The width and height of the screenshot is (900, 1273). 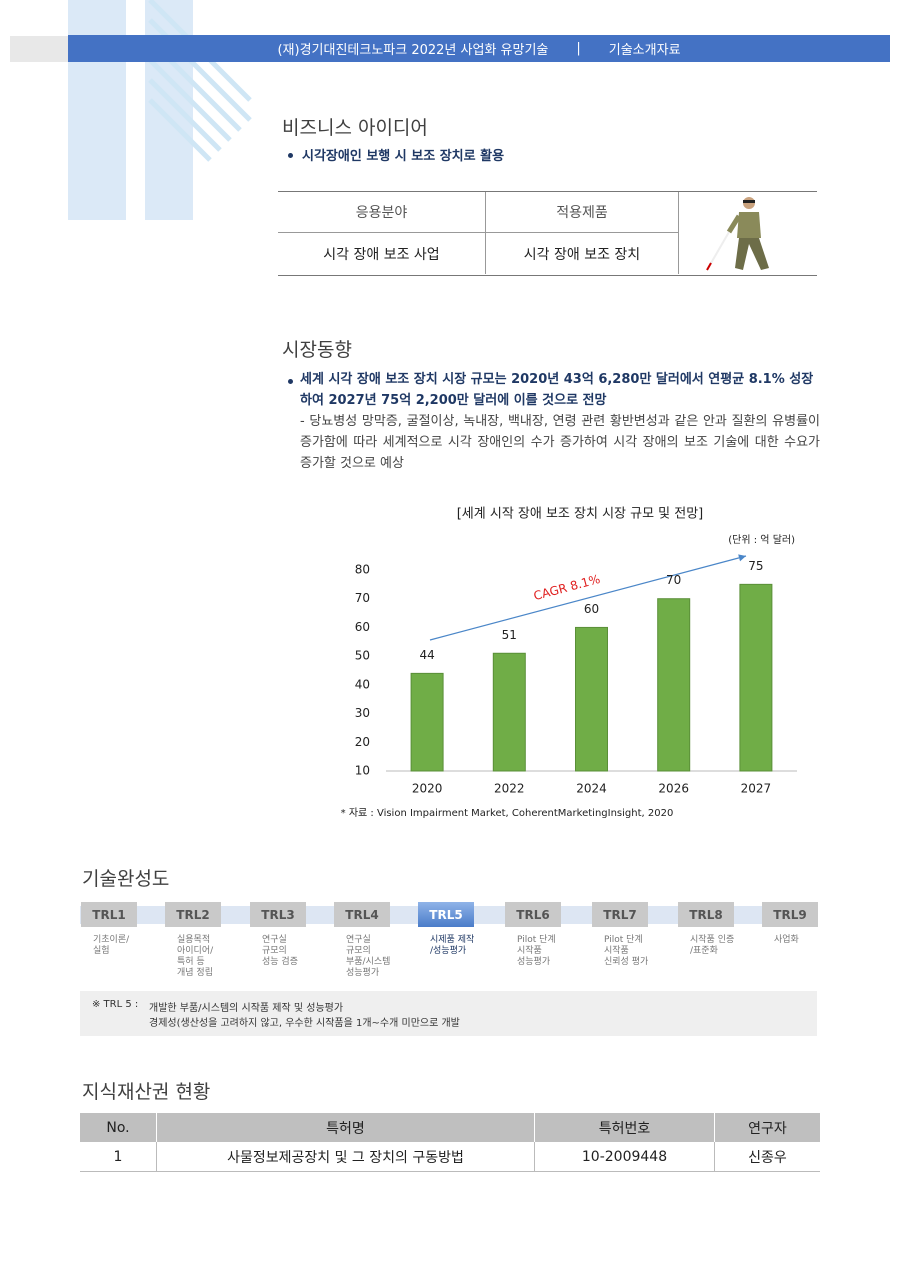 What do you see at coordinates (737, 234) in the screenshot?
I see `blind-person-illustration` at bounding box center [737, 234].